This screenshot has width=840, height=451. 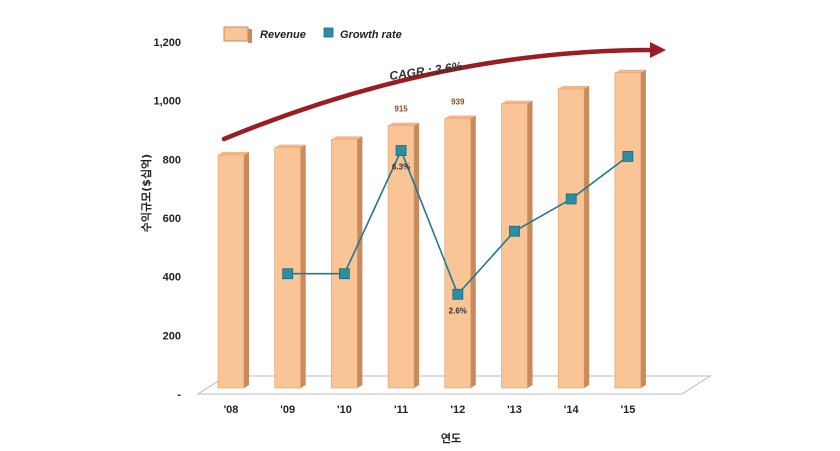 What do you see at coordinates (658, 50) in the screenshot?
I see `cagr-arrowhead` at bounding box center [658, 50].